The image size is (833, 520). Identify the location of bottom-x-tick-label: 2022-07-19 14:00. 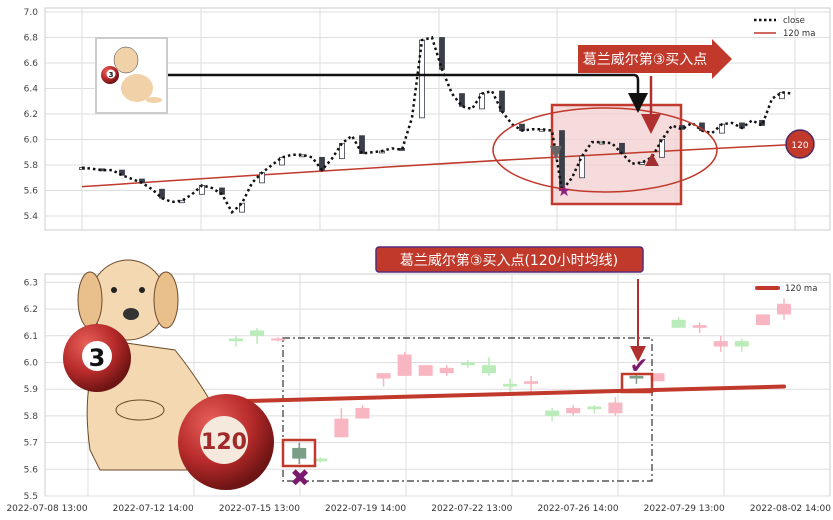
(365, 509).